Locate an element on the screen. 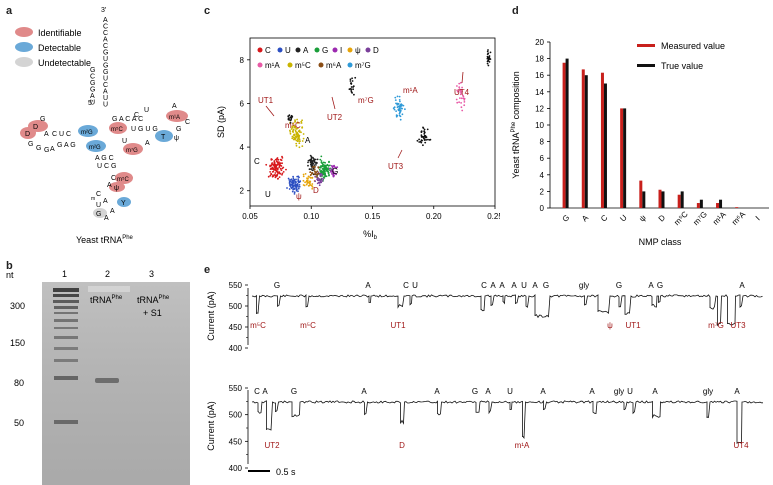  ladder-80: 80 is located at coordinates (19, 383).